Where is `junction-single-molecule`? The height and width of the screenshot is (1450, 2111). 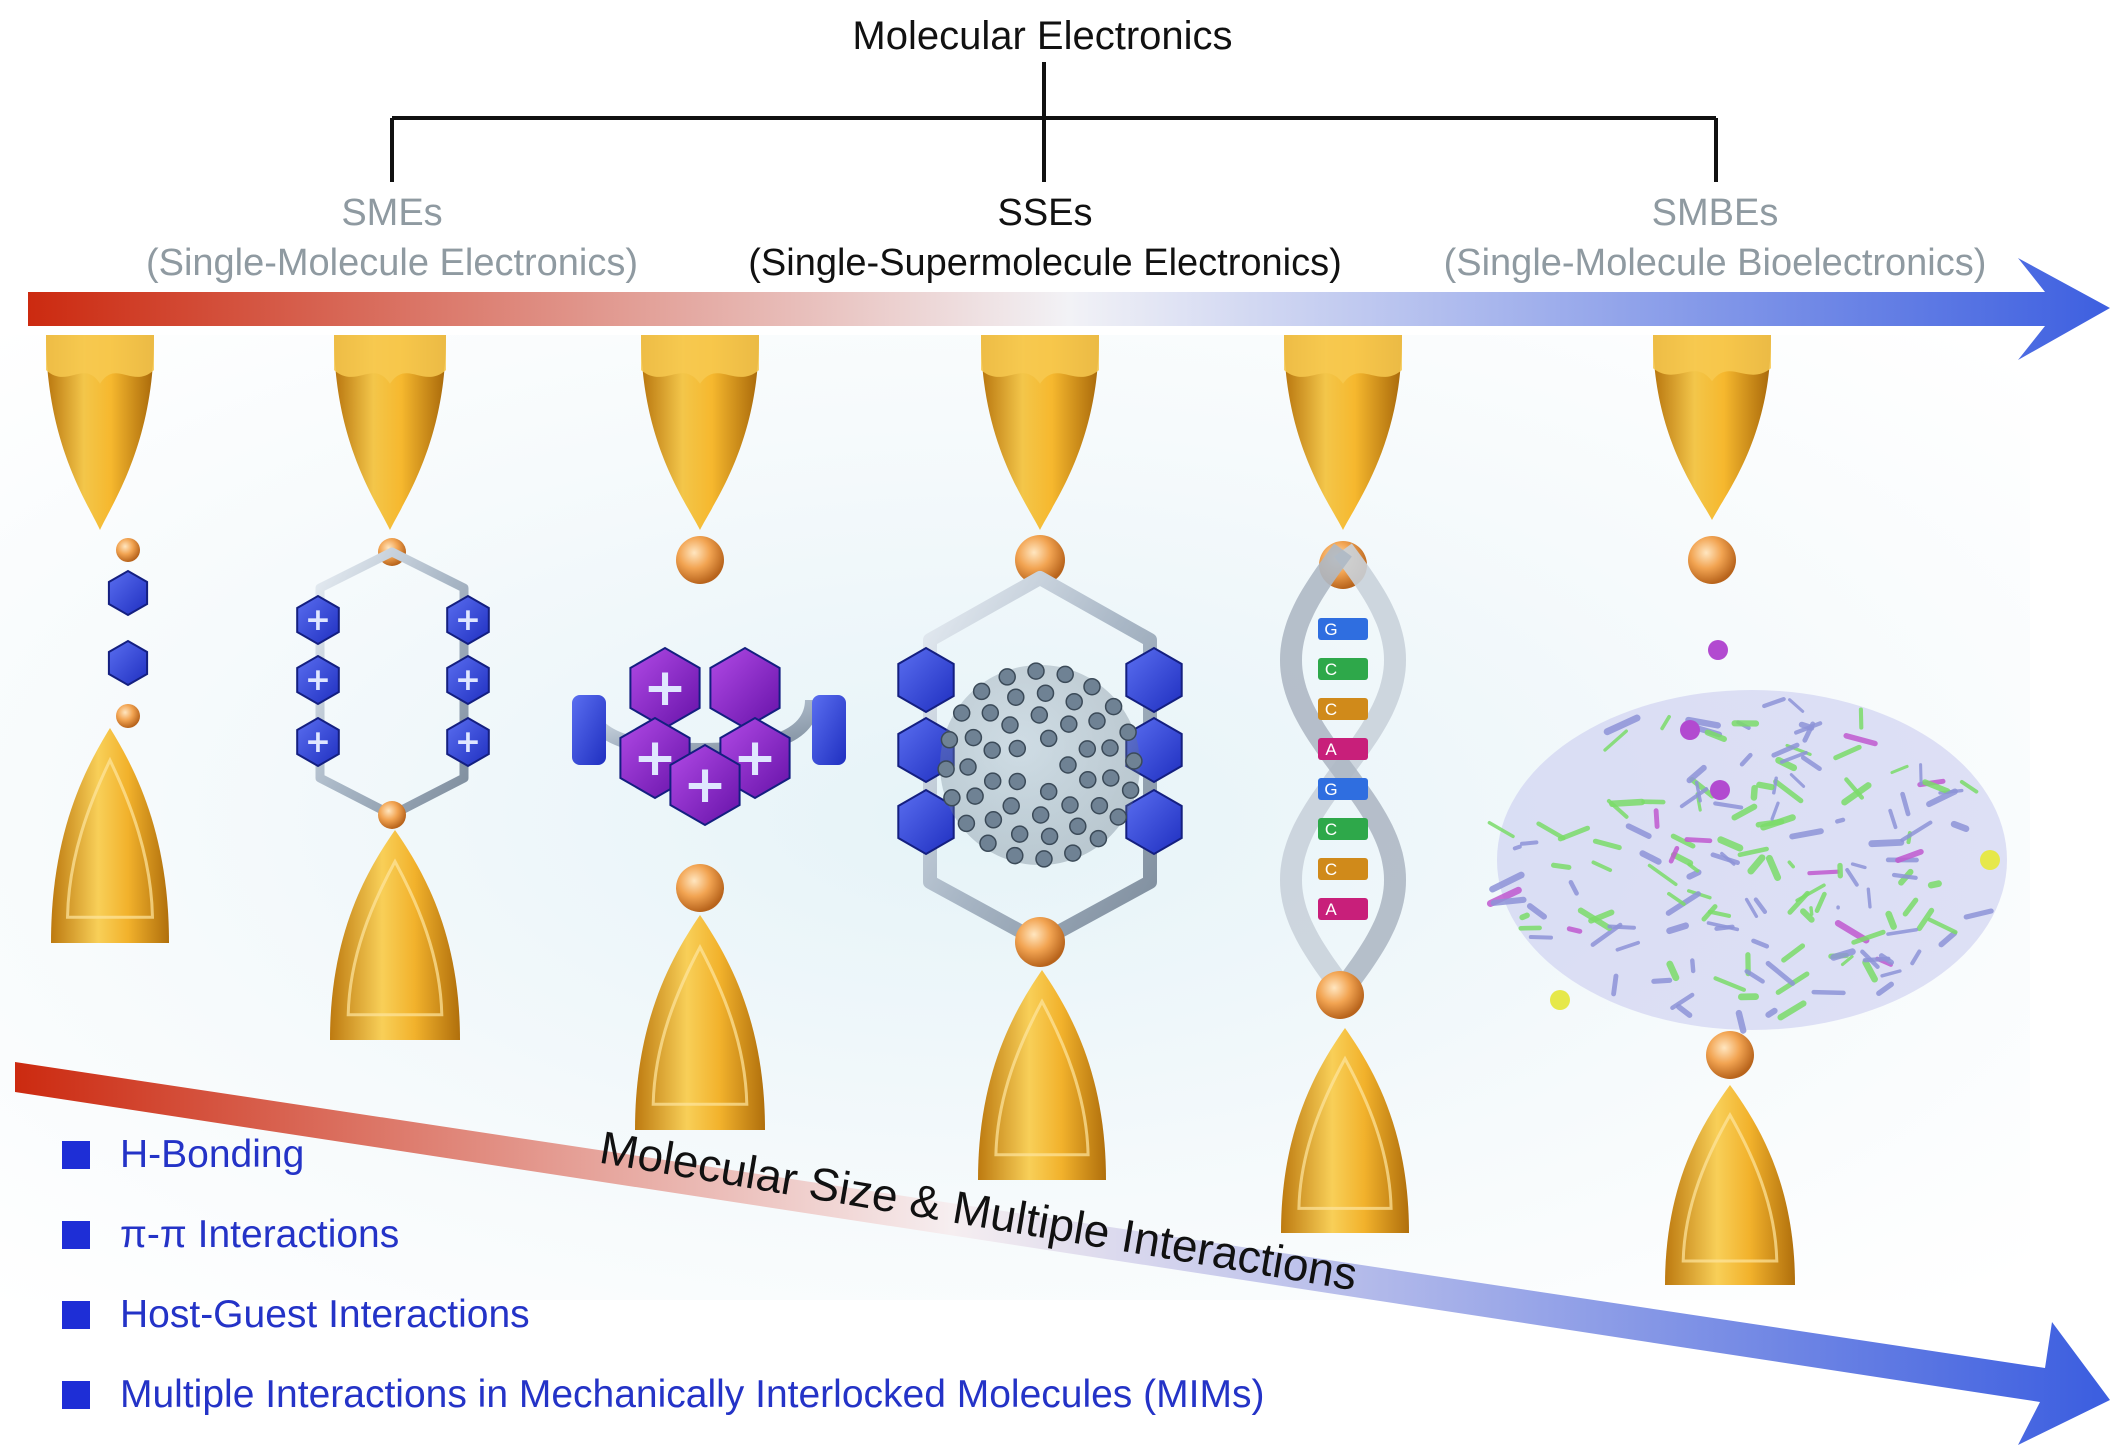
junction-single-molecule is located at coordinates (107, 639).